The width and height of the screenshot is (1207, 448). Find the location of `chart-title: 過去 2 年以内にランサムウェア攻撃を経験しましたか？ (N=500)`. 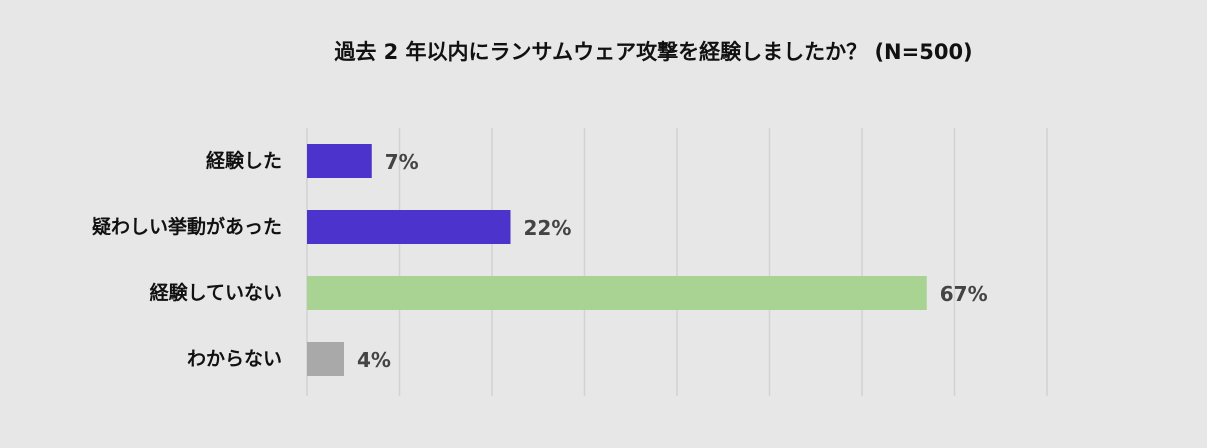

chart-title: 過去 2 年以内にランサムウェア攻撃を経験しましたか？ (N=500) is located at coordinates (653, 52).